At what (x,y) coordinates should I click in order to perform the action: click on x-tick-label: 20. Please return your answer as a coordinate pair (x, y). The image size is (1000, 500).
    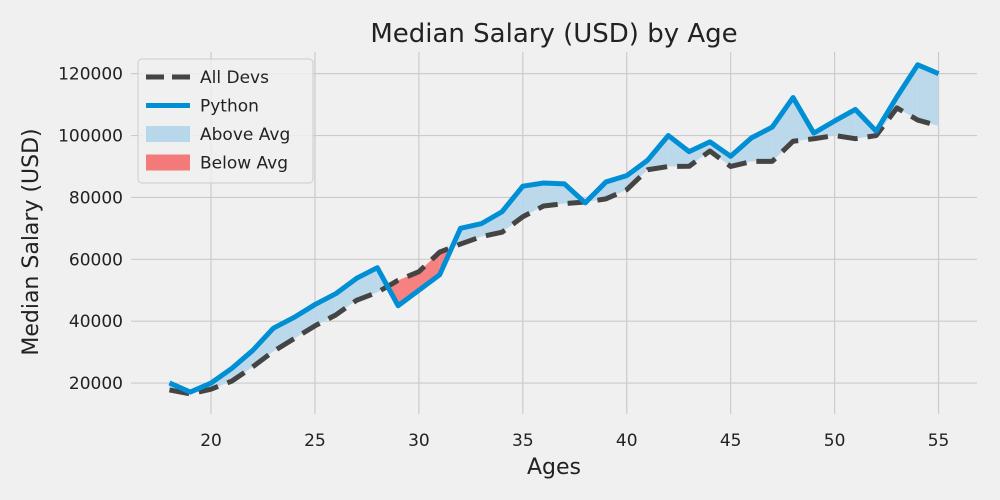
    Looking at the image, I should click on (211, 441).